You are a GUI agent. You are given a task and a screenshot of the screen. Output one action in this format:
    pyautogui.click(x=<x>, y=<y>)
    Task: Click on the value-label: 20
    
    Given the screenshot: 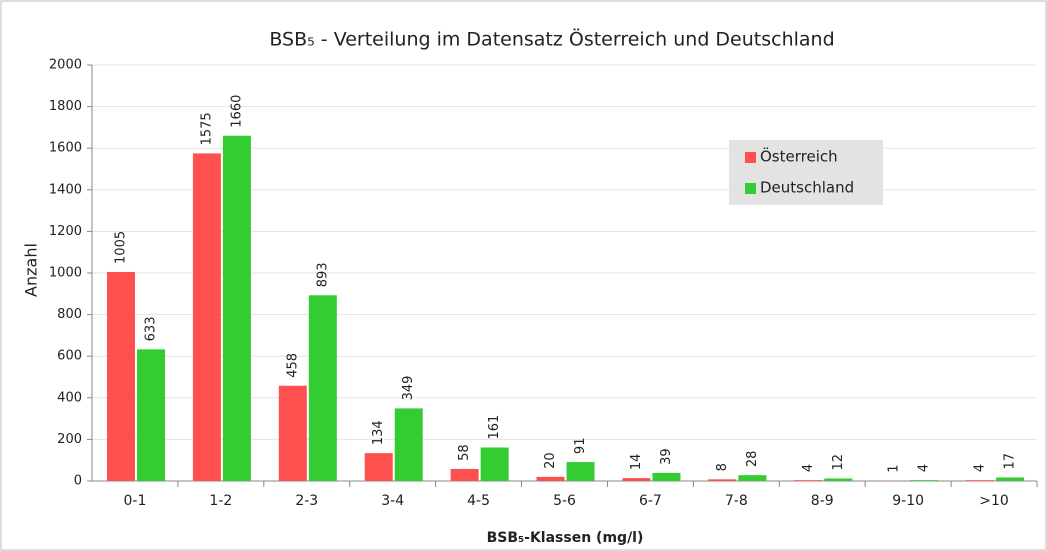 What is the action you would take?
    pyautogui.click(x=550, y=460)
    